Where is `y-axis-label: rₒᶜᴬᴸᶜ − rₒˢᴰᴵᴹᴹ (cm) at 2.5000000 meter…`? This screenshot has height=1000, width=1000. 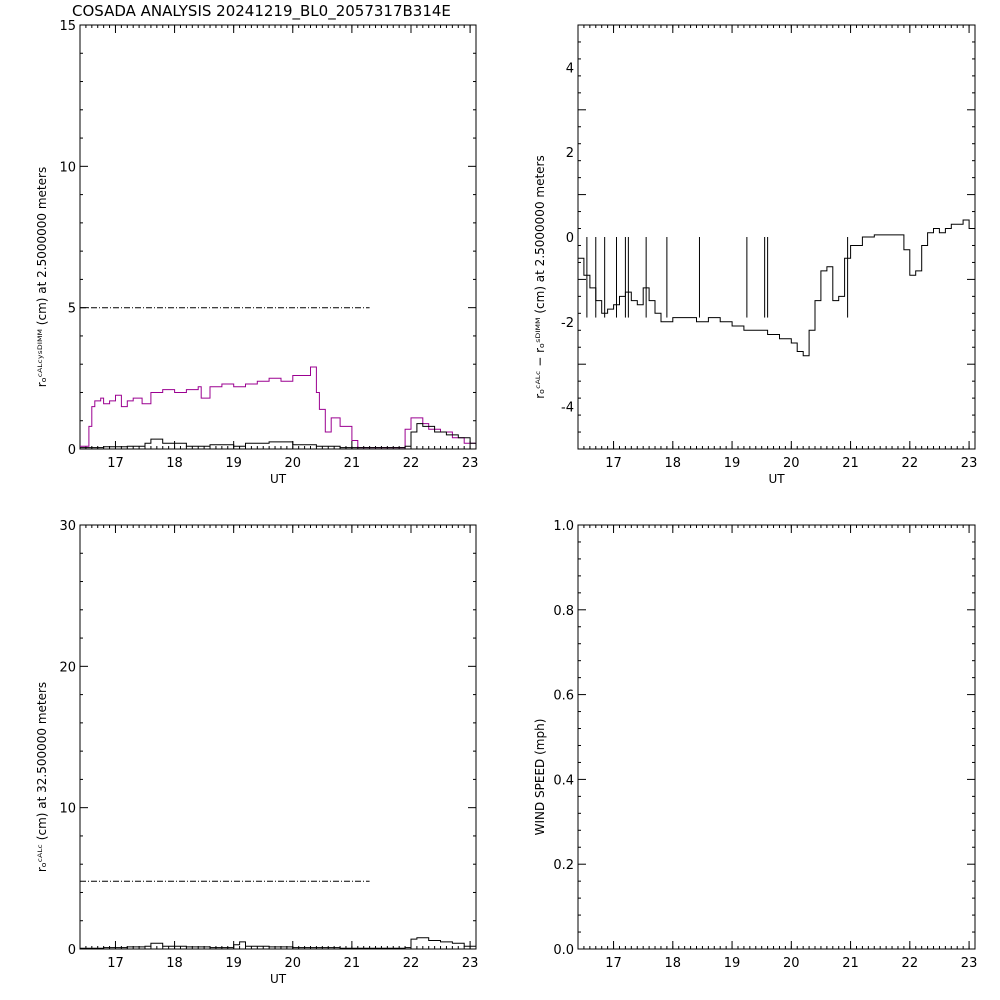
y-axis-label: rₒᶜᴬᴸᶜ − rₒˢᴰᴵᴹᴹ (cm) at 2.5000000 meter… is located at coordinates (540, 277).